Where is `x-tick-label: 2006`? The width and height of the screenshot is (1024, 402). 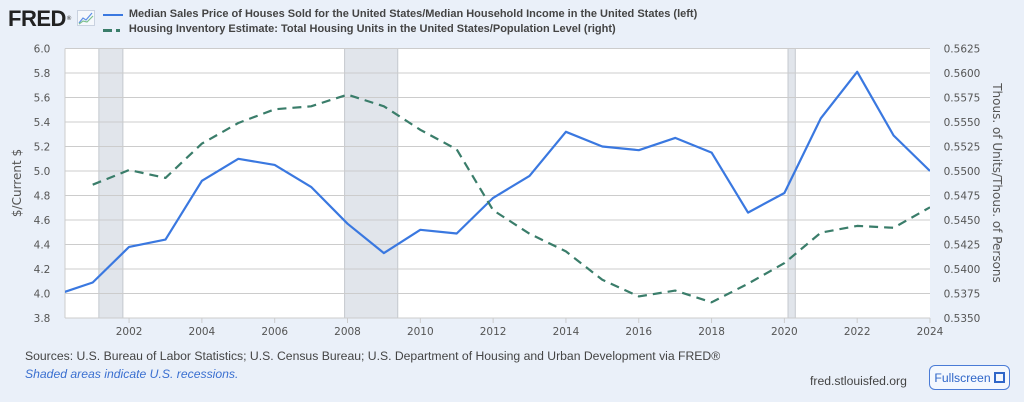 x-tick-label: 2006 is located at coordinates (274, 332).